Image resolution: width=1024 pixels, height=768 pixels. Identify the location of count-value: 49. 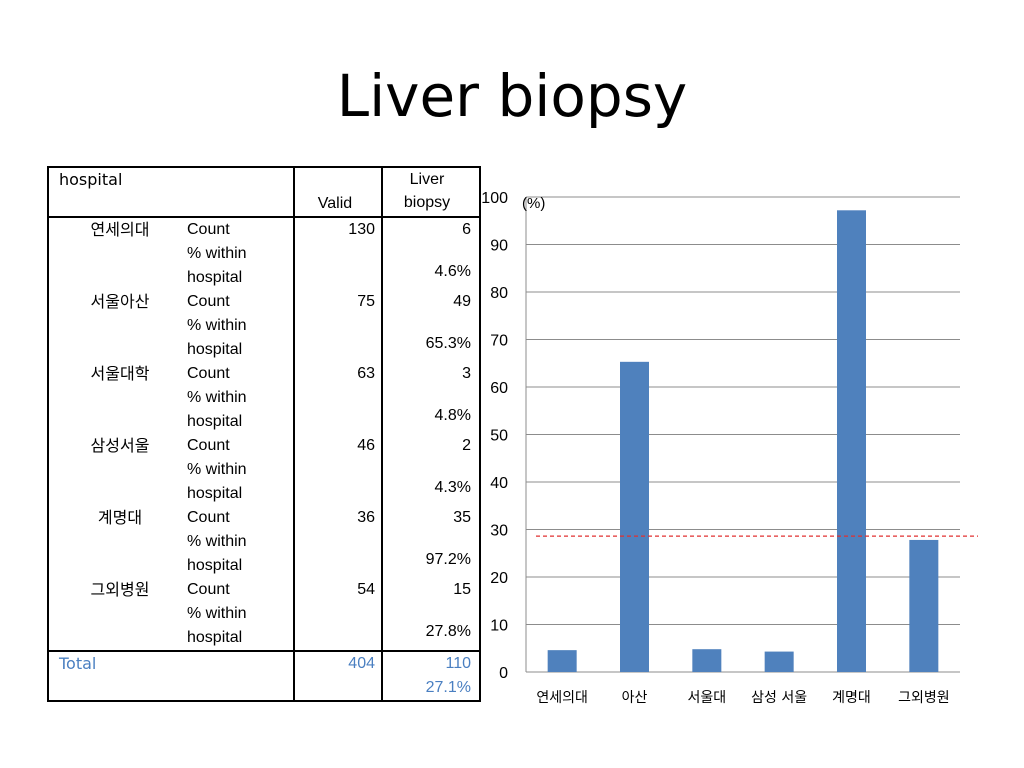
(431, 302).